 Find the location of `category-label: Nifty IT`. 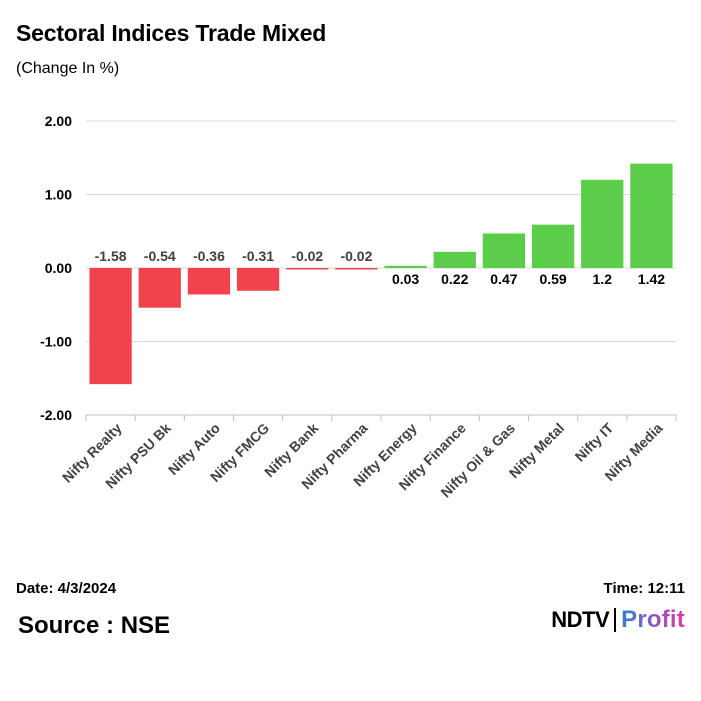

category-label: Nifty IT is located at coordinates (594, 441).